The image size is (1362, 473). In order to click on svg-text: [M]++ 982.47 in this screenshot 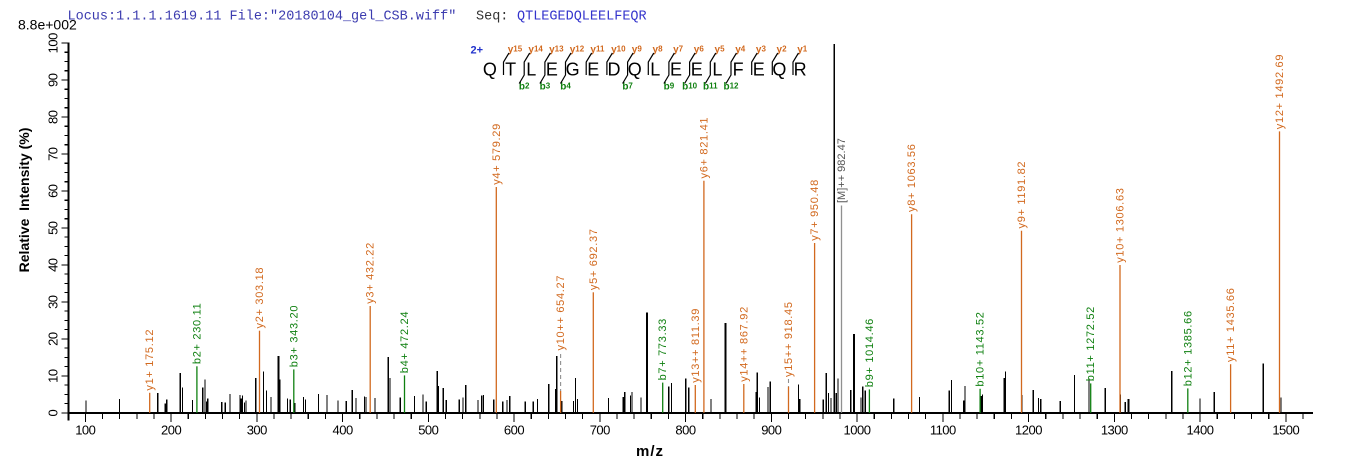, I will do `click(842, 170)`.